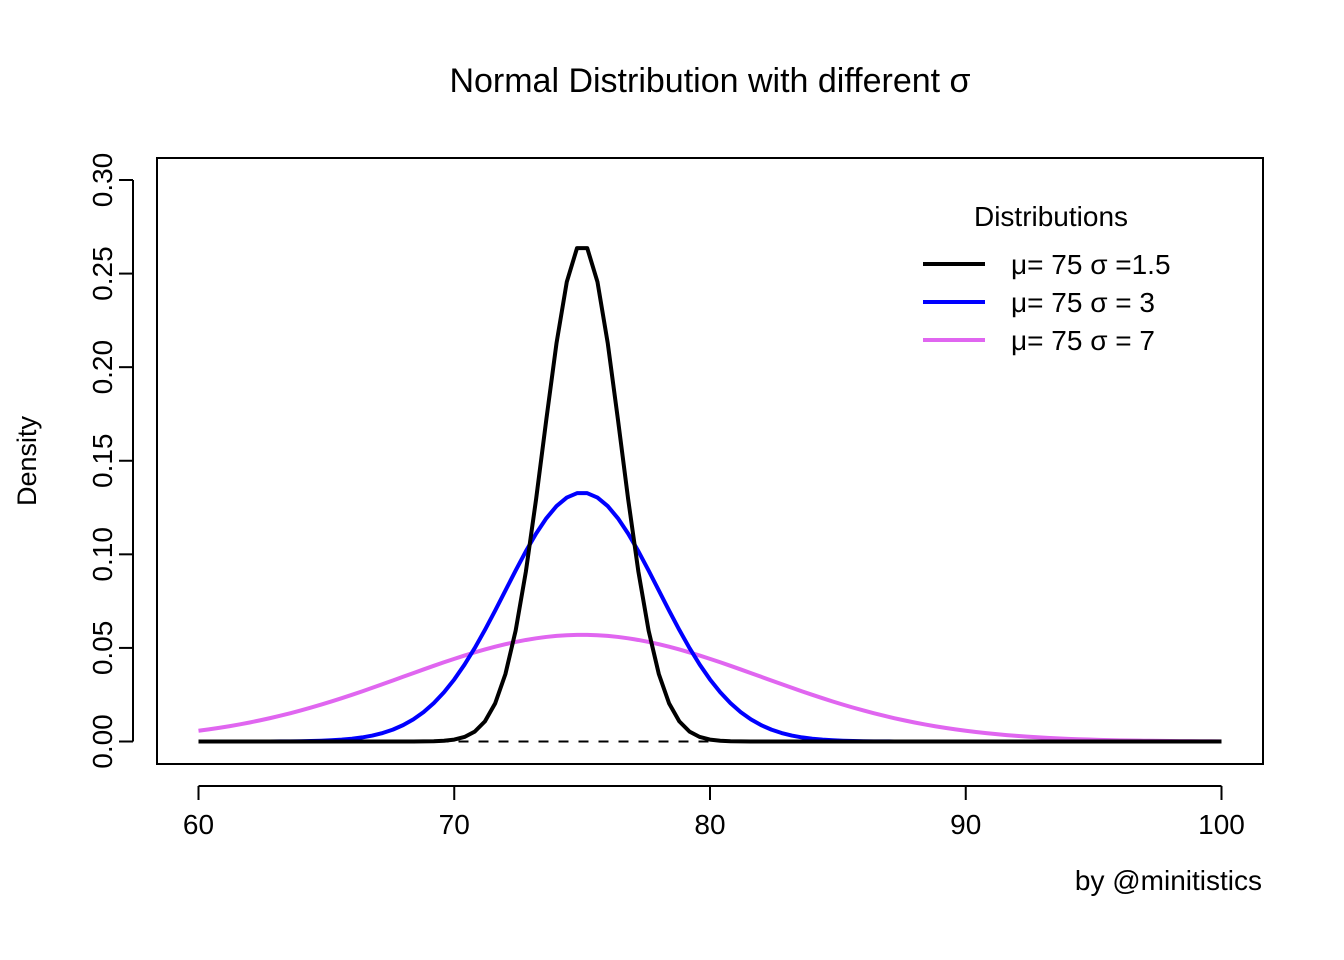 This screenshot has width=1344, height=960. I want to click on chart-title: Normal Distribution with different σ, so click(709, 81).